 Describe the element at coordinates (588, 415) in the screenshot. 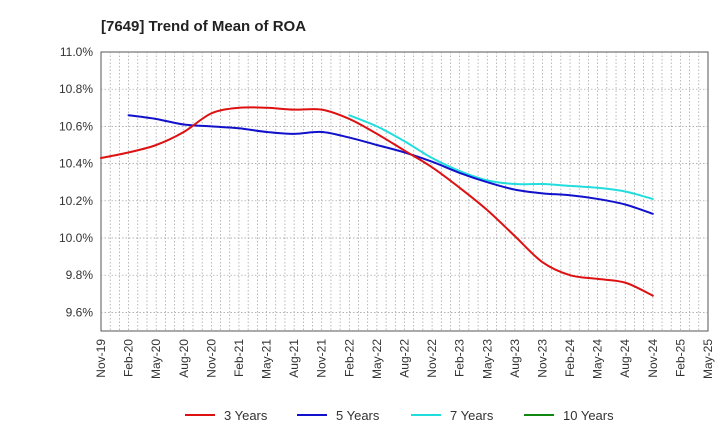

I see `legend-label-10-years: 10 Years` at that location.